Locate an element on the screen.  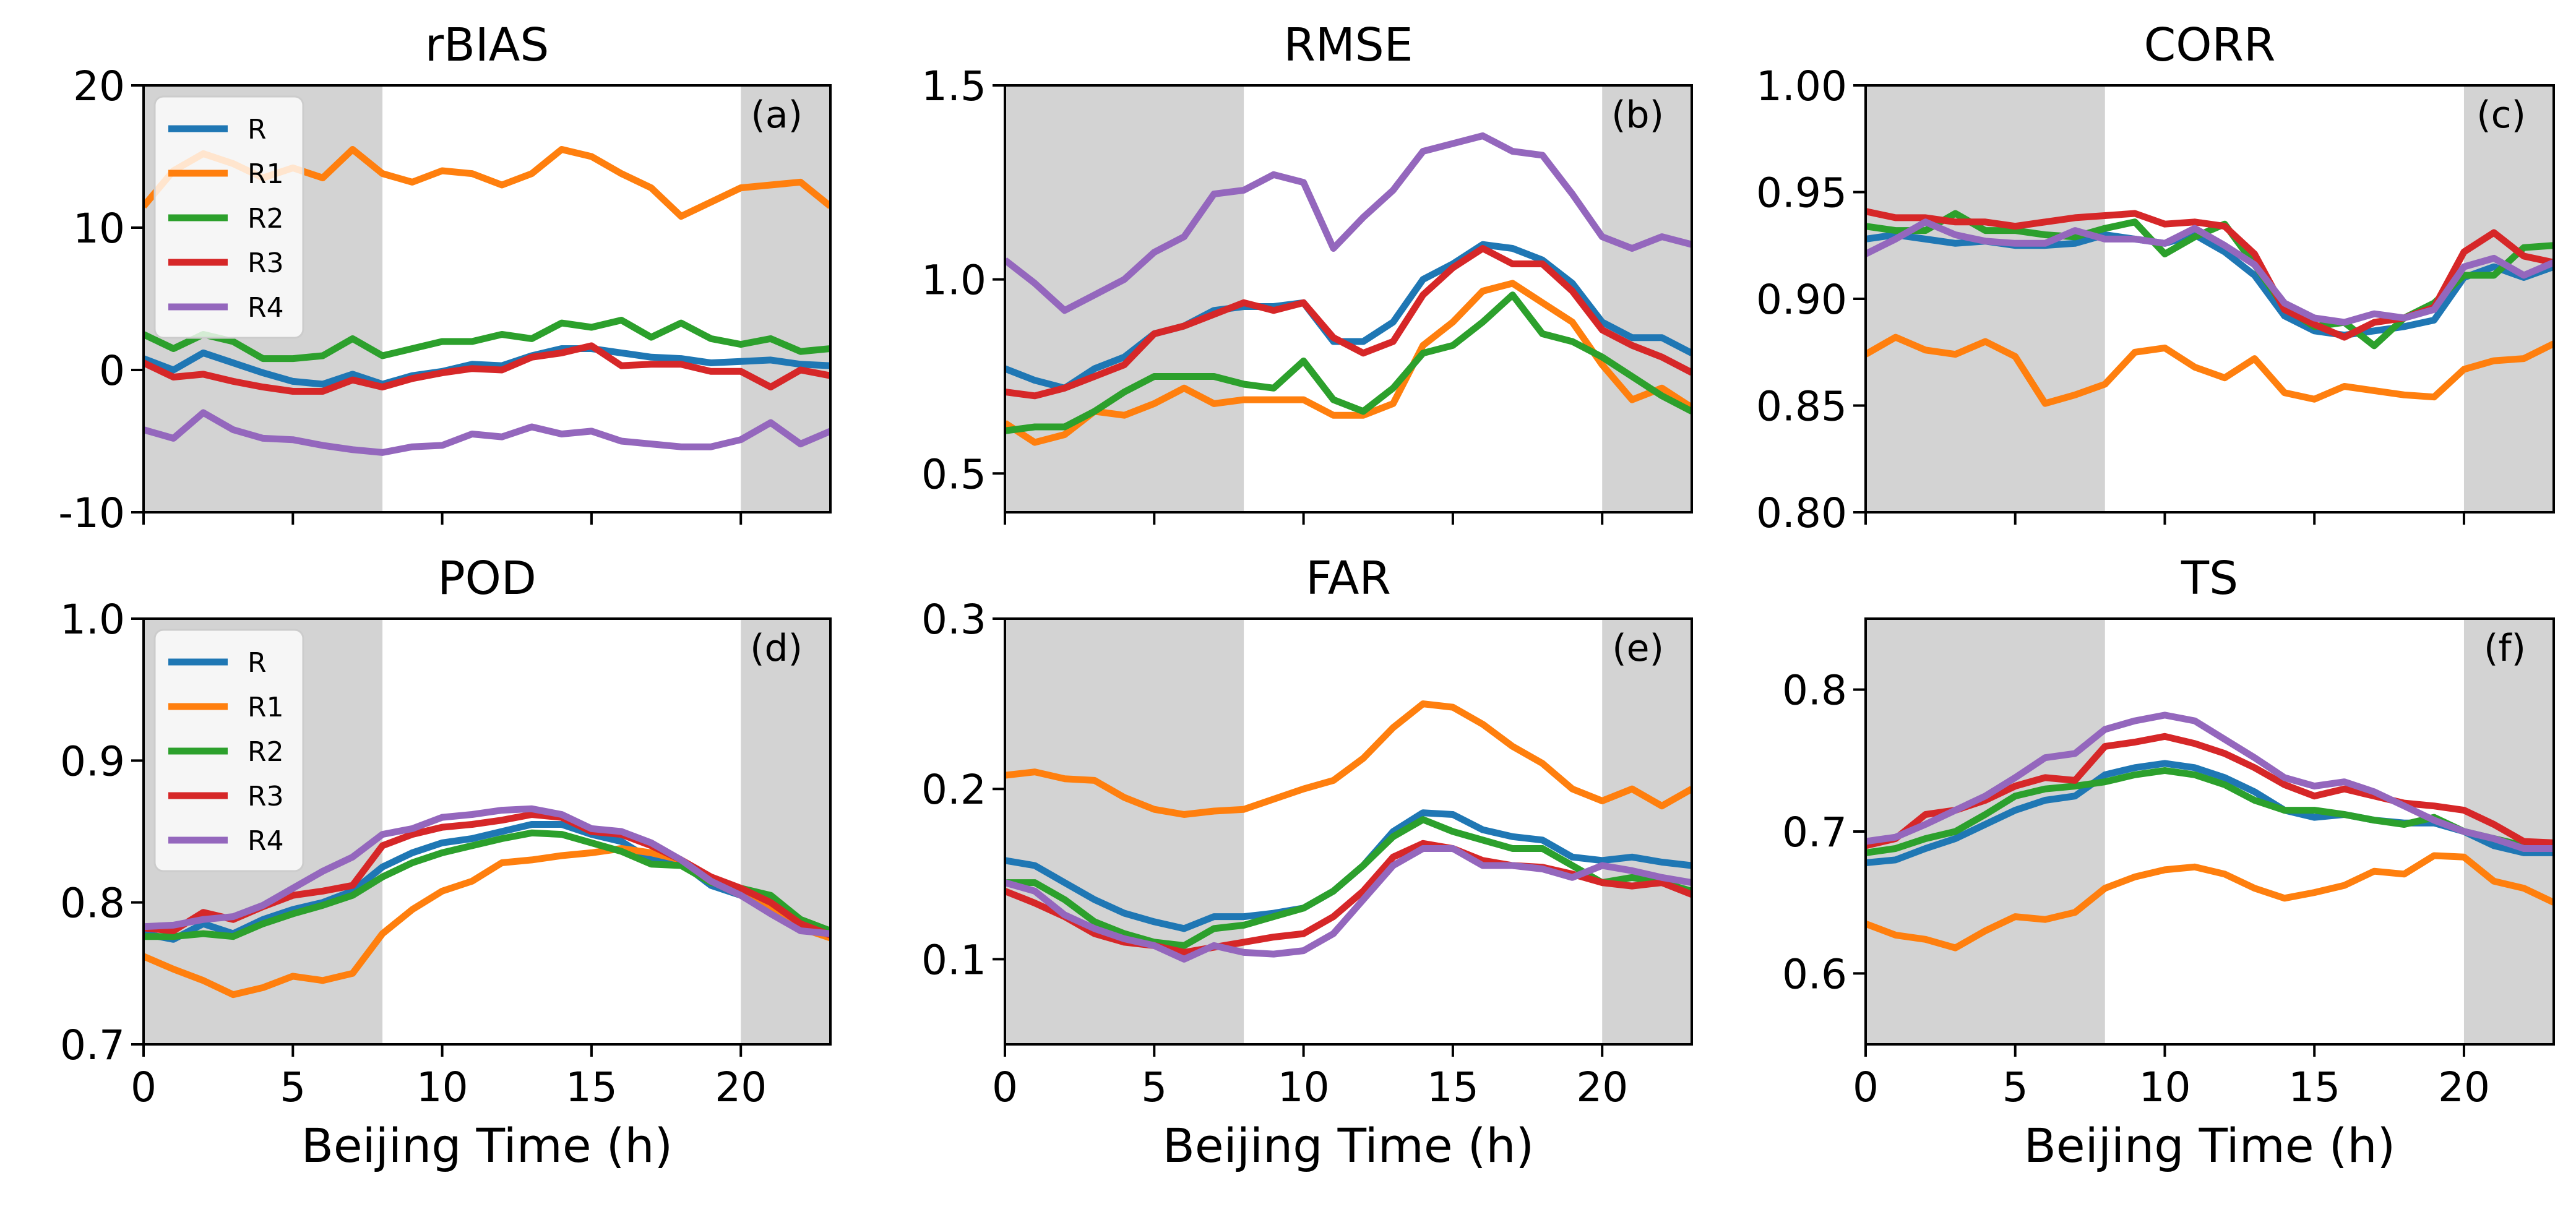
y-tick-label: 0.6 is located at coordinates (1814, 974).